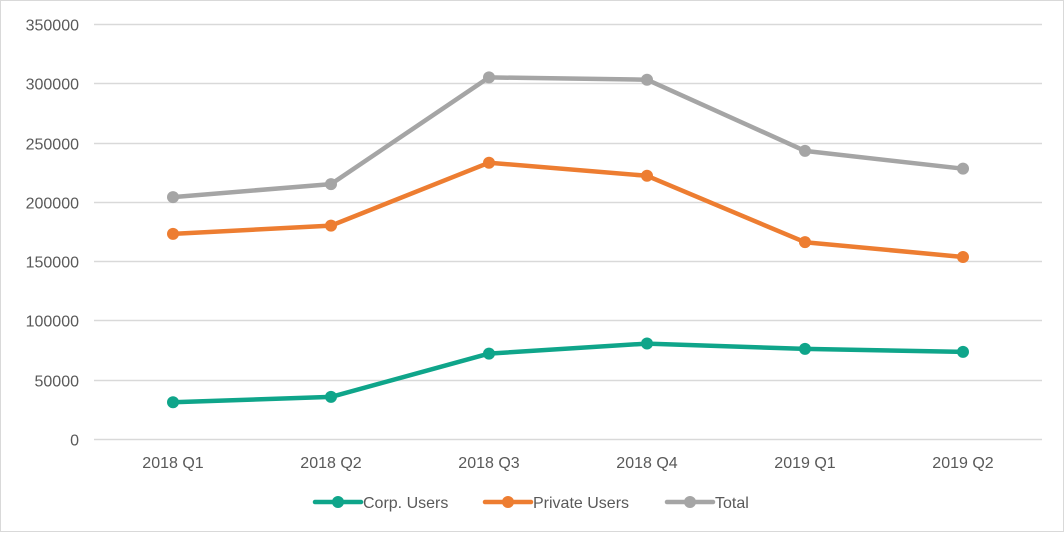  What do you see at coordinates (52, 263) in the screenshot?
I see `y-tick-label: 150000` at bounding box center [52, 263].